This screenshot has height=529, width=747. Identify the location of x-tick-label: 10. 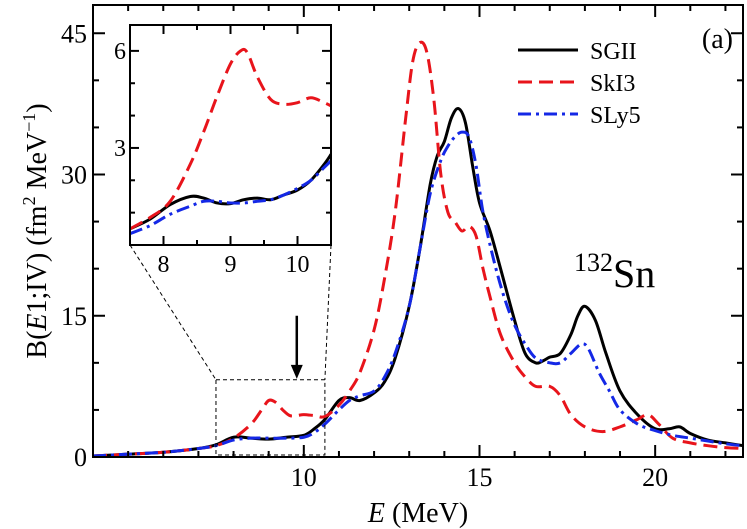
(304, 477).